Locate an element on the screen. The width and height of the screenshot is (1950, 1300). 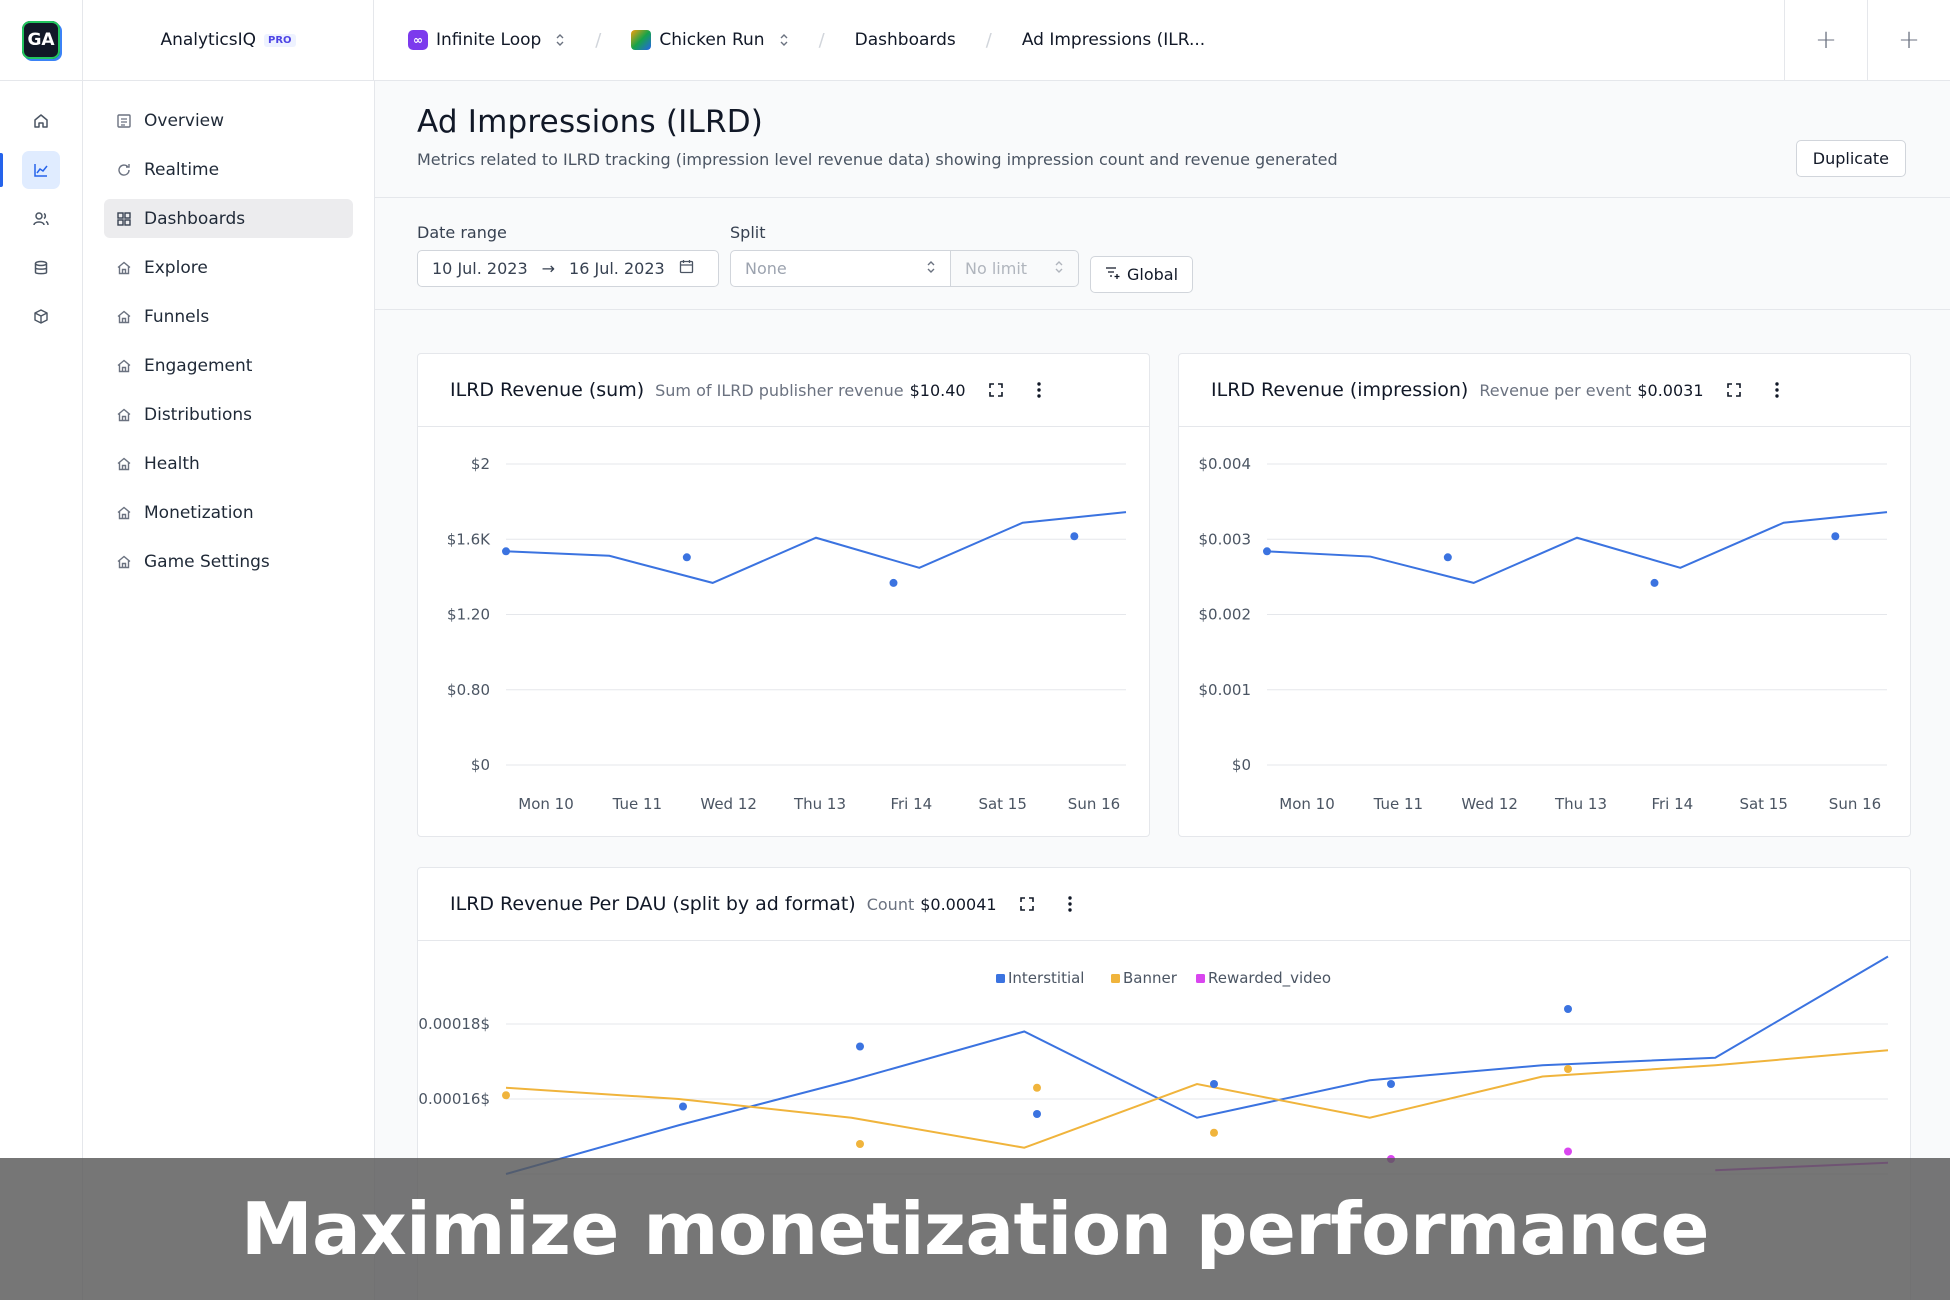
y-tick-label: $0.80 is located at coordinates (468, 690).